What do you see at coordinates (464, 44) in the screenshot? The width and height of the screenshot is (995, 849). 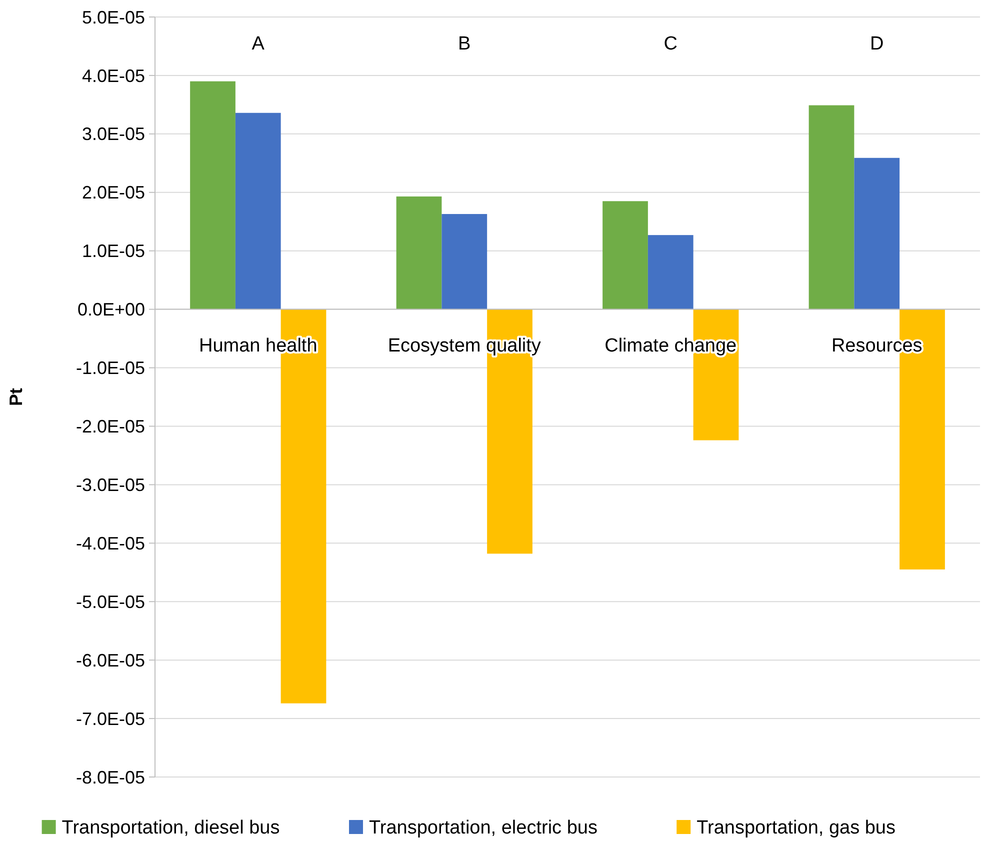 I see `annotation: B` at bounding box center [464, 44].